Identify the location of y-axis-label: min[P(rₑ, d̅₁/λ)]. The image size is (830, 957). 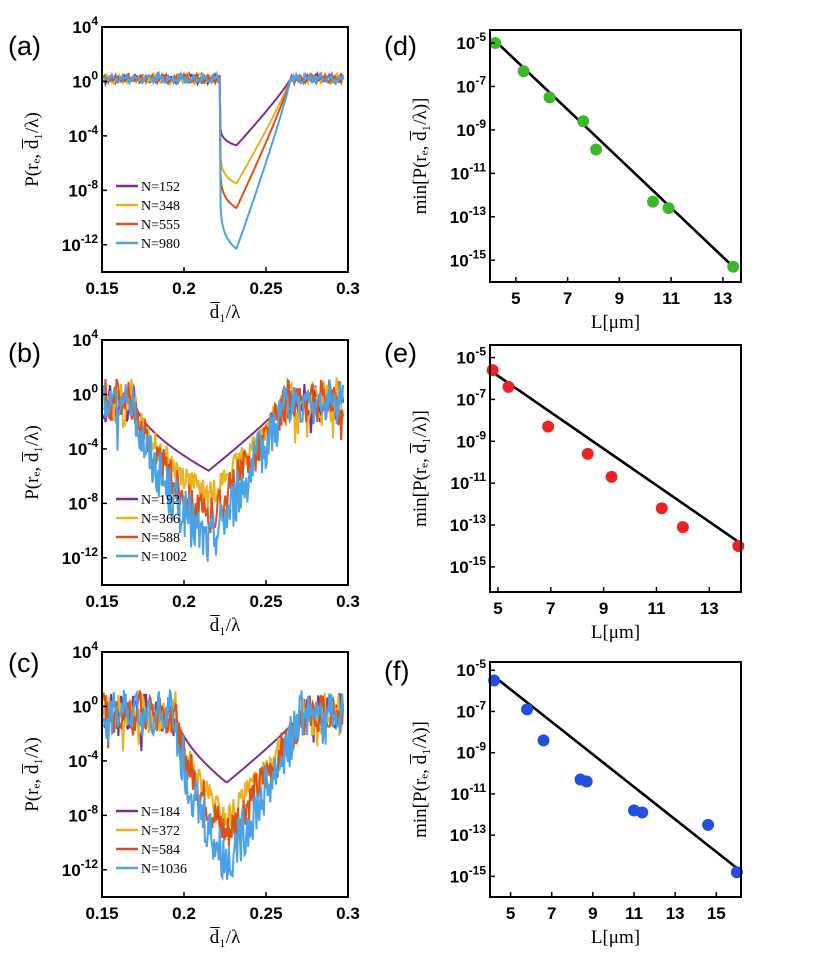
(420, 468).